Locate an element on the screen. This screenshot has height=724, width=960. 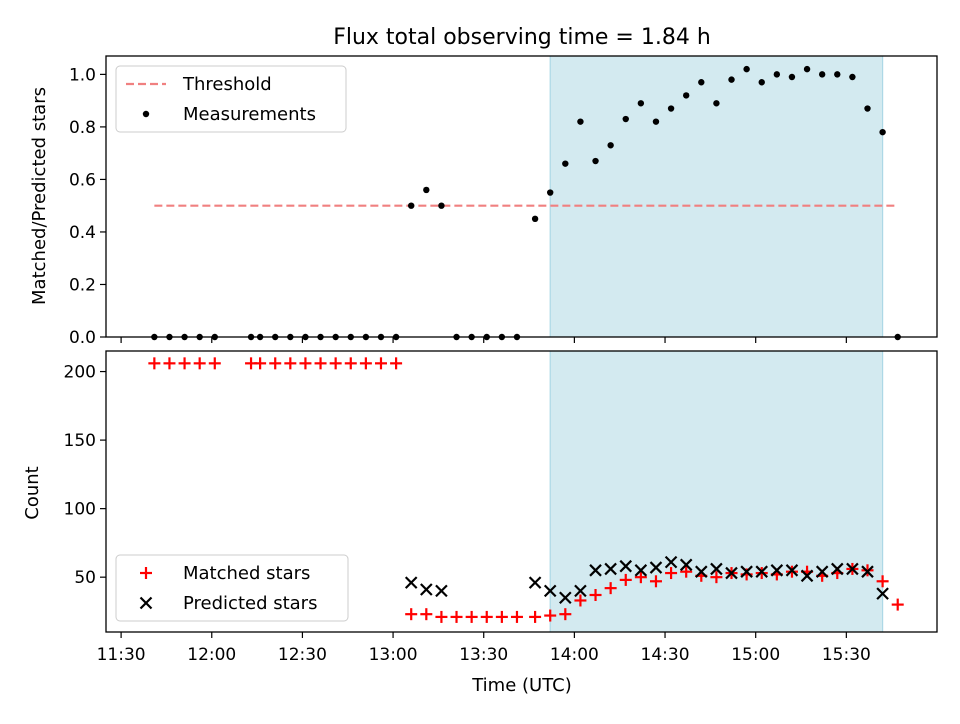
x-tick-label: 15:30 is located at coordinates (846, 655).